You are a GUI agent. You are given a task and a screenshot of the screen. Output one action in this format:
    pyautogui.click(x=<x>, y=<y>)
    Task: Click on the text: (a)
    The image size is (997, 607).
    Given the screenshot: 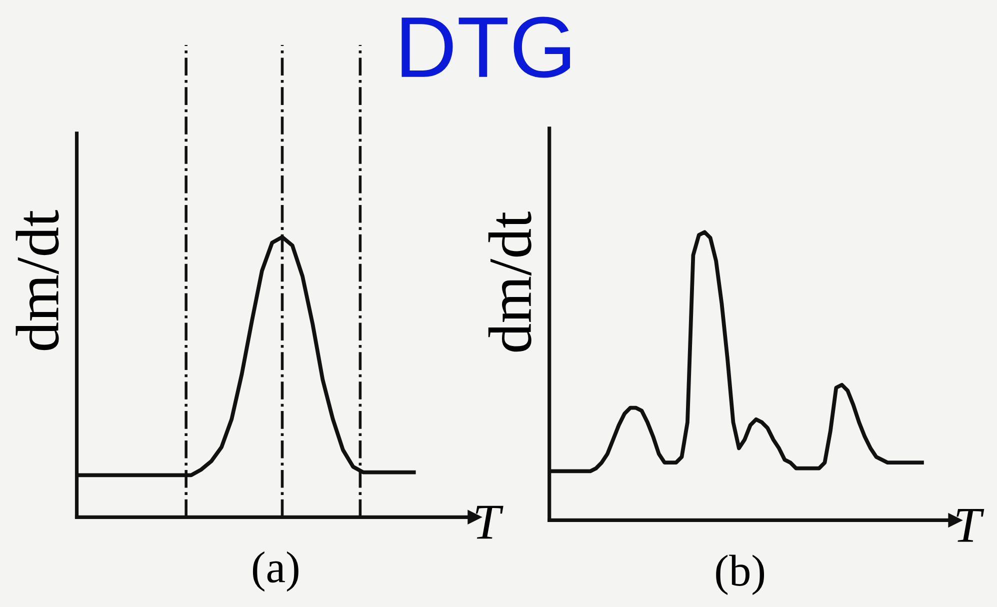 What is the action you would take?
    pyautogui.click(x=275, y=571)
    